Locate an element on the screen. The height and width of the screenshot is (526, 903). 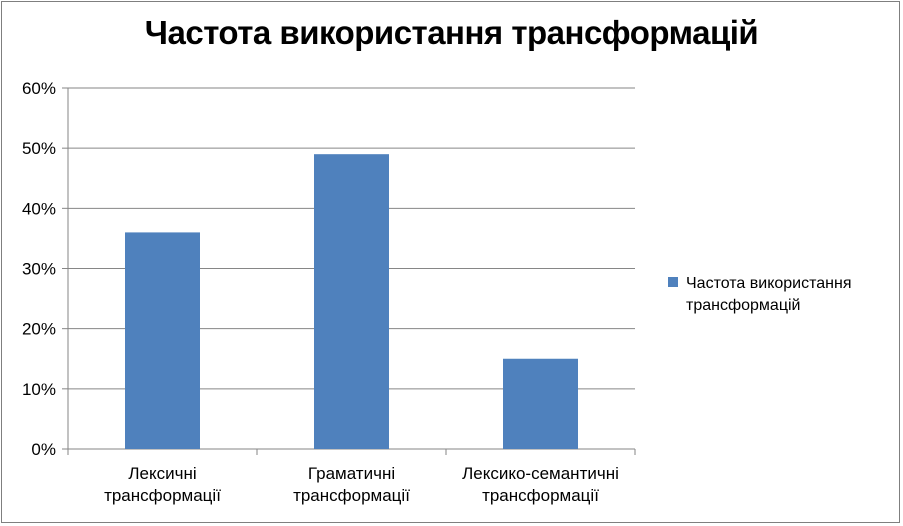
legend-label: трансформацій is located at coordinates (743, 305).